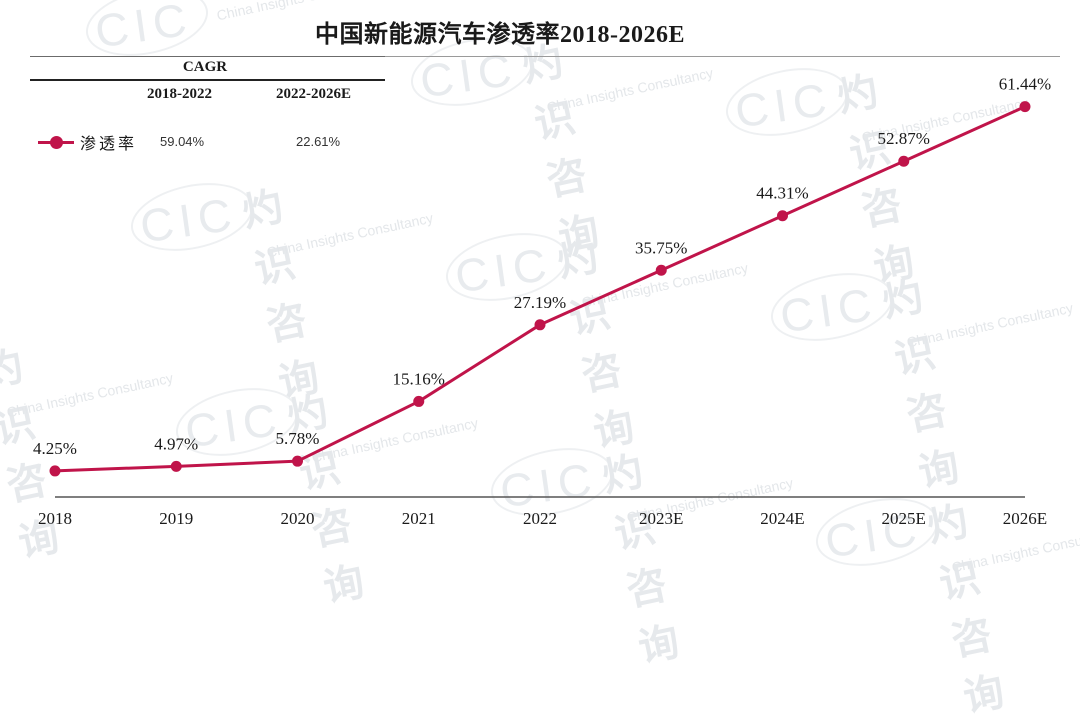  Describe the element at coordinates (109, 143) in the screenshot. I see `legend-label: 渗透率` at that location.